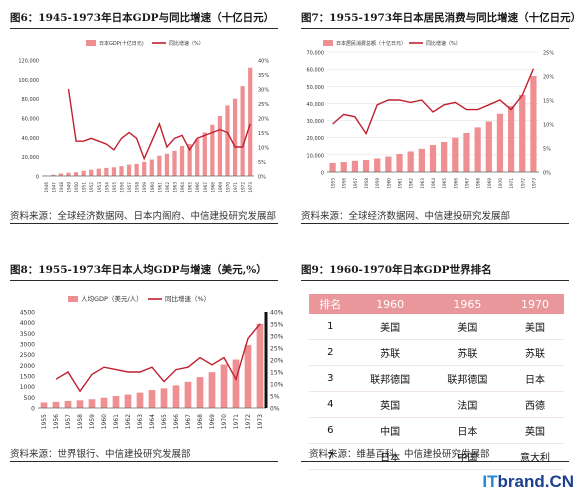 This screenshot has width=580, height=501. Describe the element at coordinates (53, 187) in the screenshot. I see `x-tick-label: 1947` at that location.